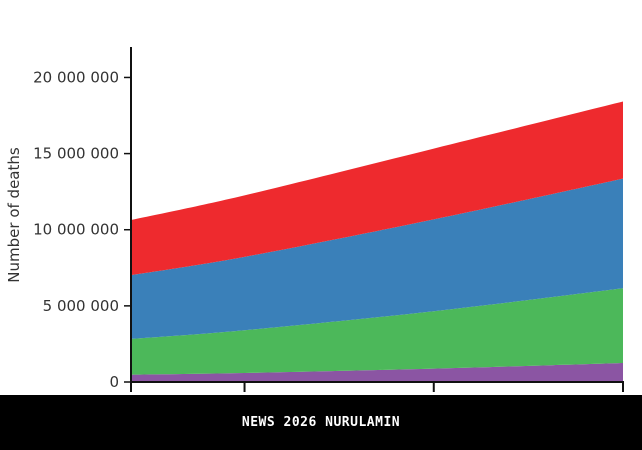  What do you see at coordinates (114, 382) in the screenshot?
I see `y-tick-label: 0` at bounding box center [114, 382].